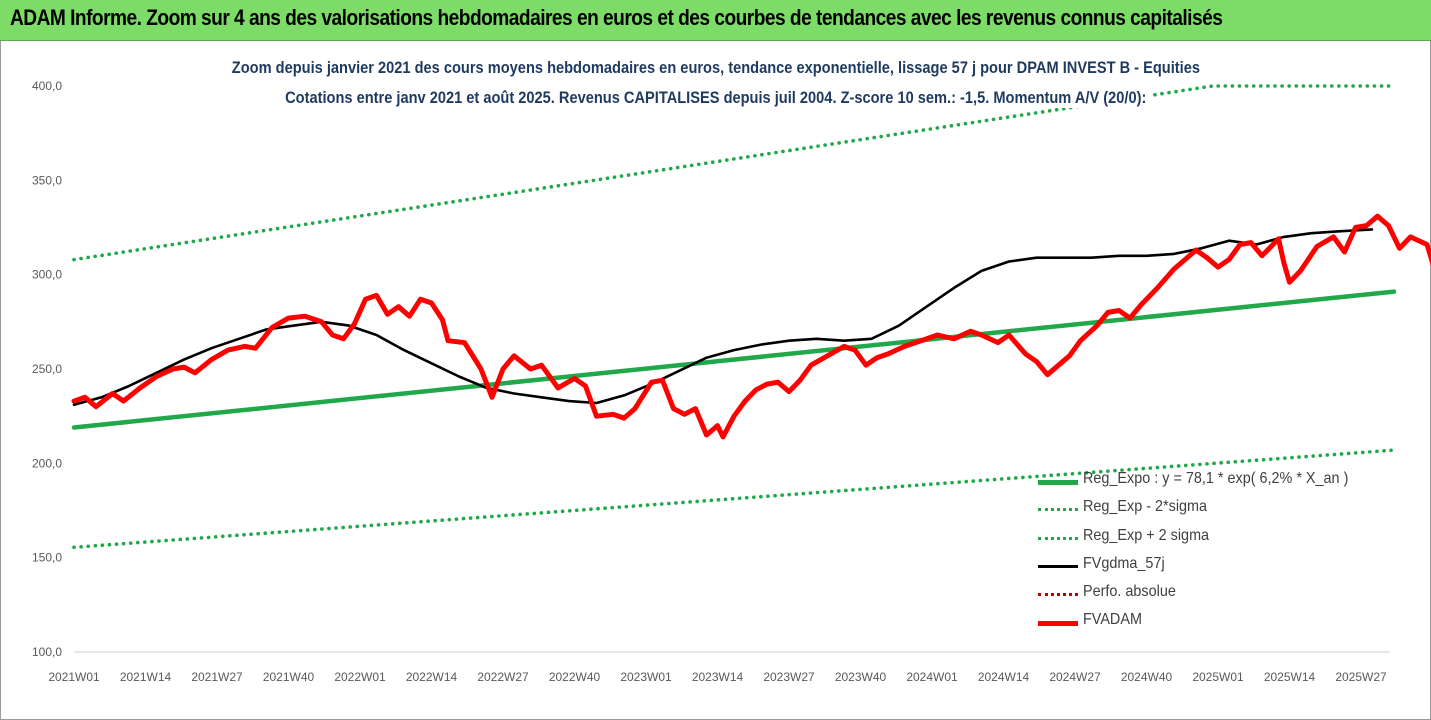  What do you see at coordinates (1206, 567) in the screenshot?
I see `legend-item: FVgdma_57j` at bounding box center [1206, 567].